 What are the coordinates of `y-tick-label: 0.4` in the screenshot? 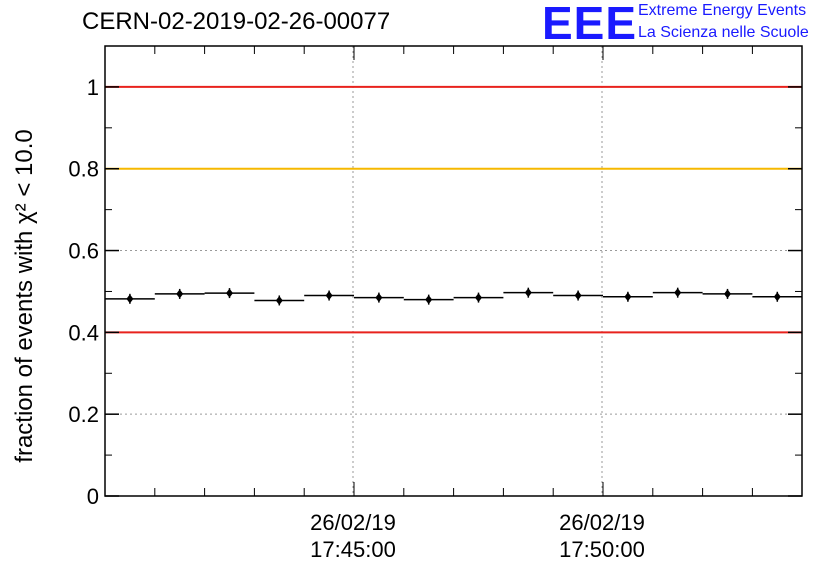 It's located at (83, 332).